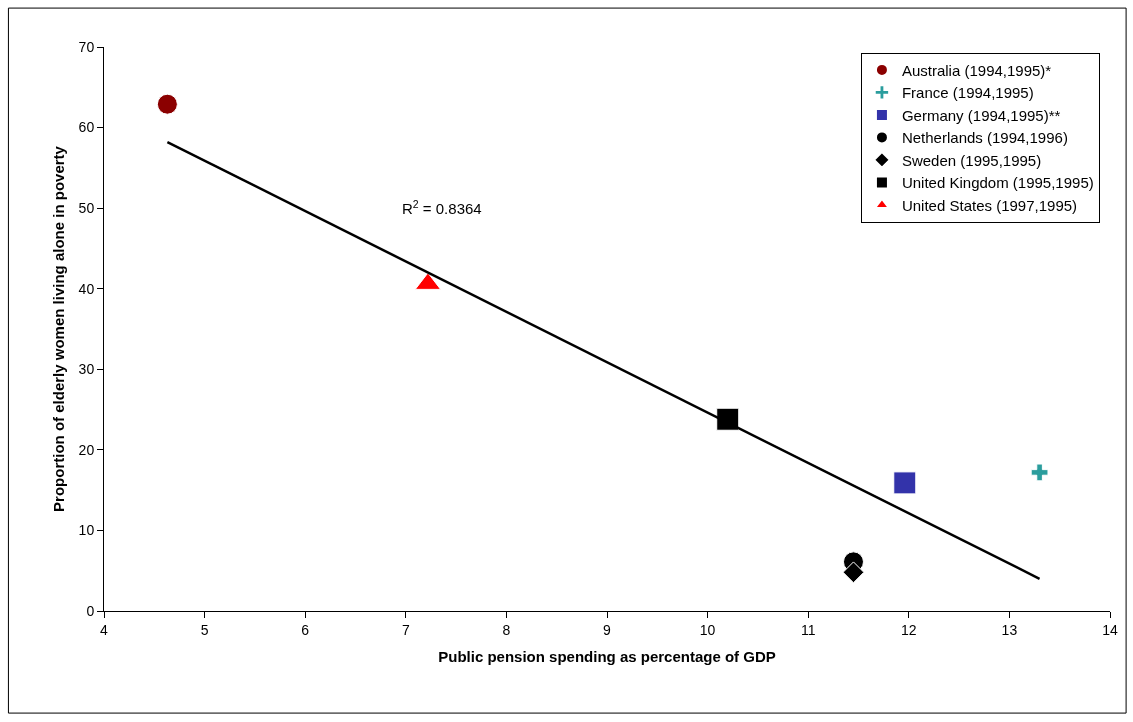  Describe the element at coordinates (1110, 629) in the screenshot. I see `x-tick-label: 14` at that location.